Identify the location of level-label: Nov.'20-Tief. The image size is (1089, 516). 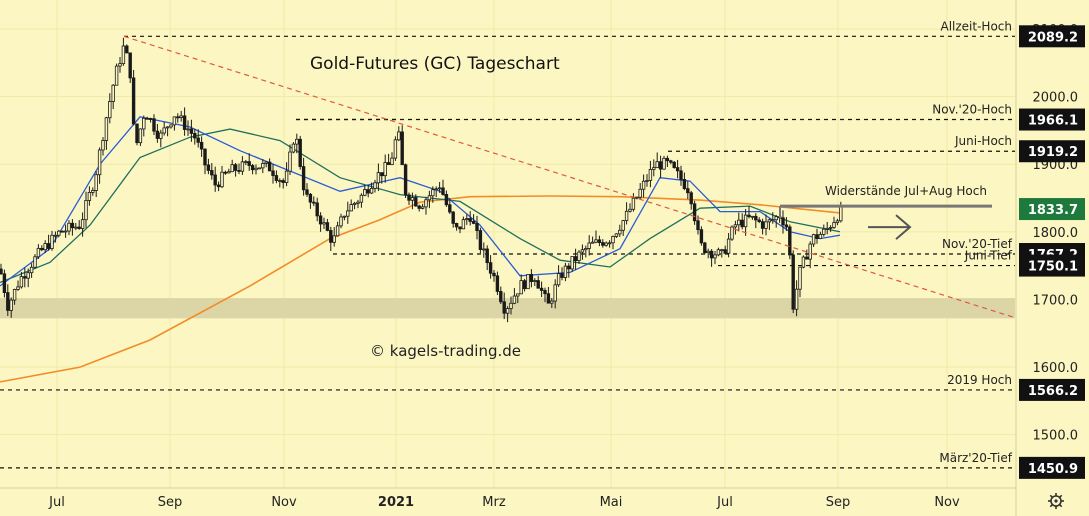
(977, 244).